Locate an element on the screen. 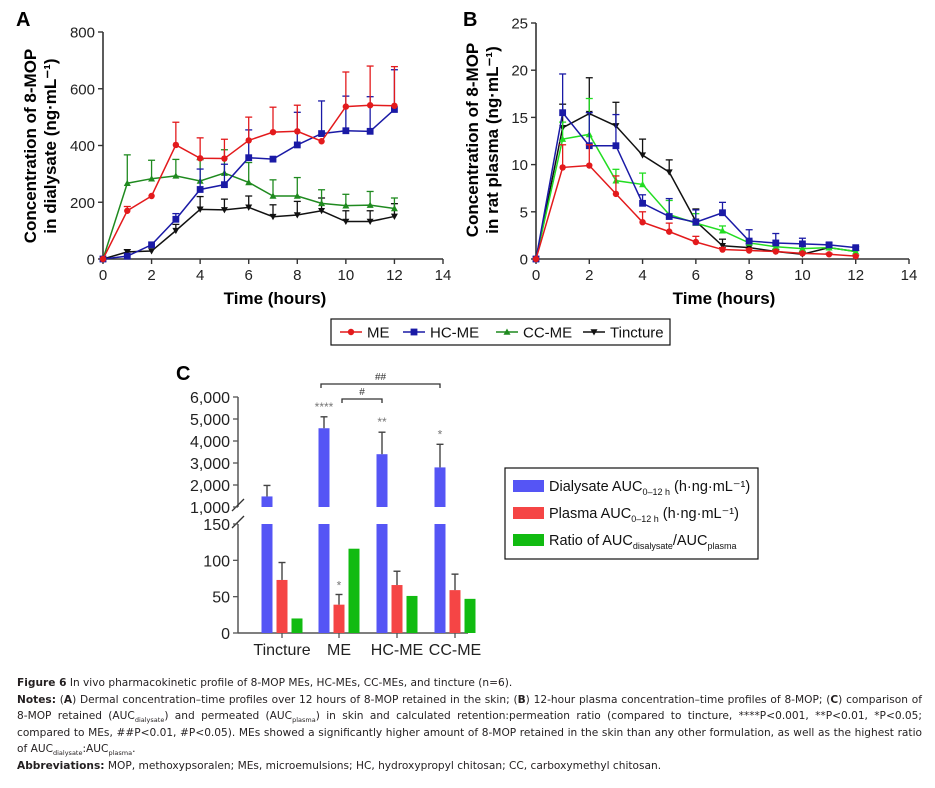 The image size is (935, 788). panel-label-a: A is located at coordinates (23, 20).